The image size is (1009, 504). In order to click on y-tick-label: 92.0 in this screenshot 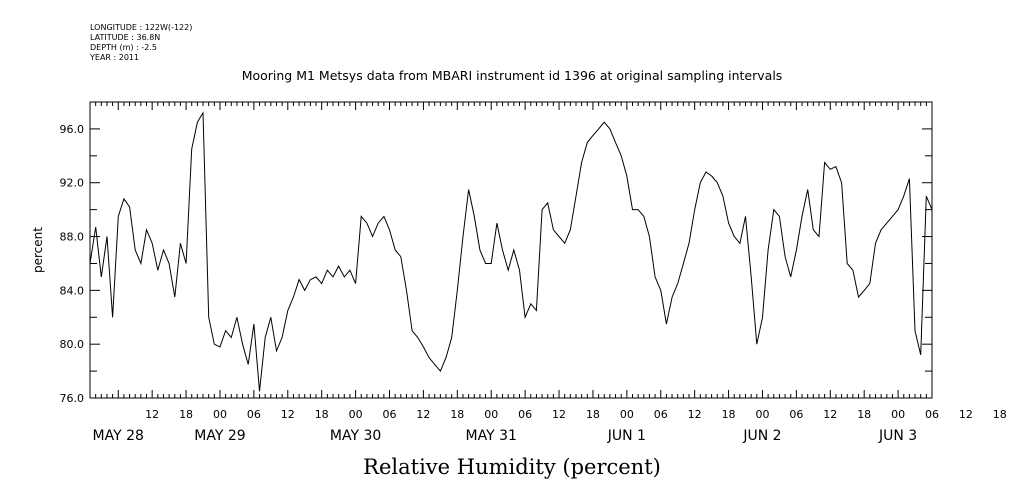, I will do `click(72, 183)`.